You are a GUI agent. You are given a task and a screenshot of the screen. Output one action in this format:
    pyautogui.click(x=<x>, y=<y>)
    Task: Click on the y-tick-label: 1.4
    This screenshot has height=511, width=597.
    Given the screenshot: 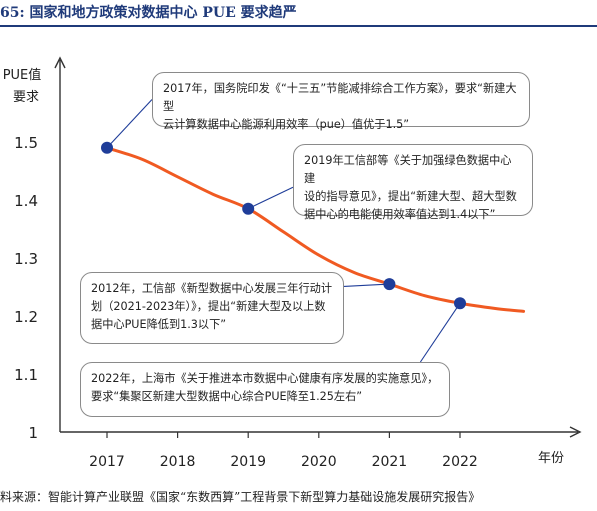 What is the action you would take?
    pyautogui.click(x=26, y=201)
    